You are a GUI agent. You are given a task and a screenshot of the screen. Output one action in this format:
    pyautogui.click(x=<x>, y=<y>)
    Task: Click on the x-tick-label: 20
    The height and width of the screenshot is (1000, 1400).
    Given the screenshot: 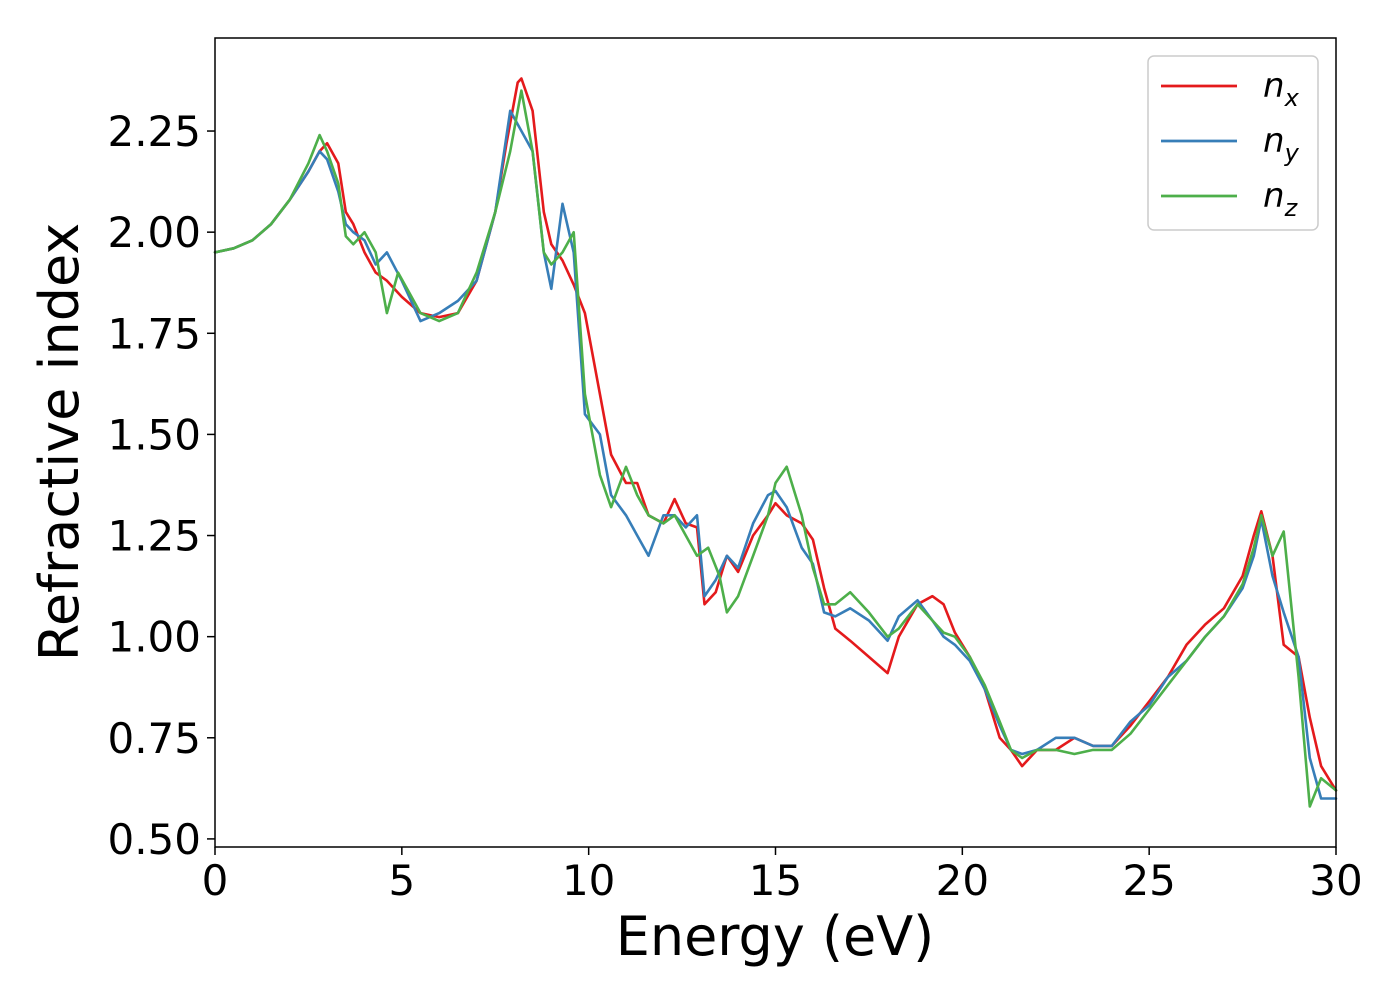 What is the action you would take?
    pyautogui.click(x=962, y=880)
    